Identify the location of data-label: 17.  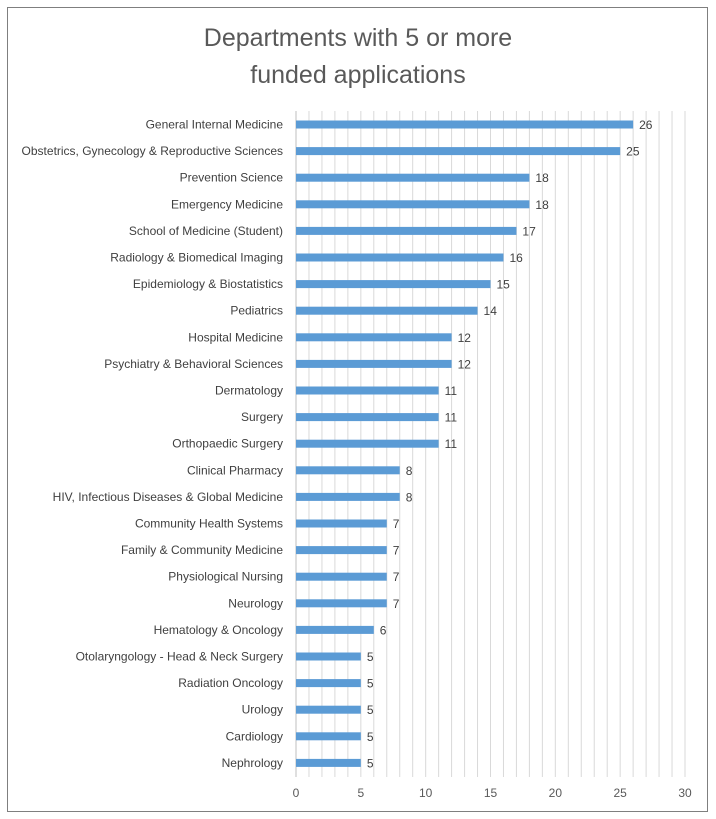
(529, 231).